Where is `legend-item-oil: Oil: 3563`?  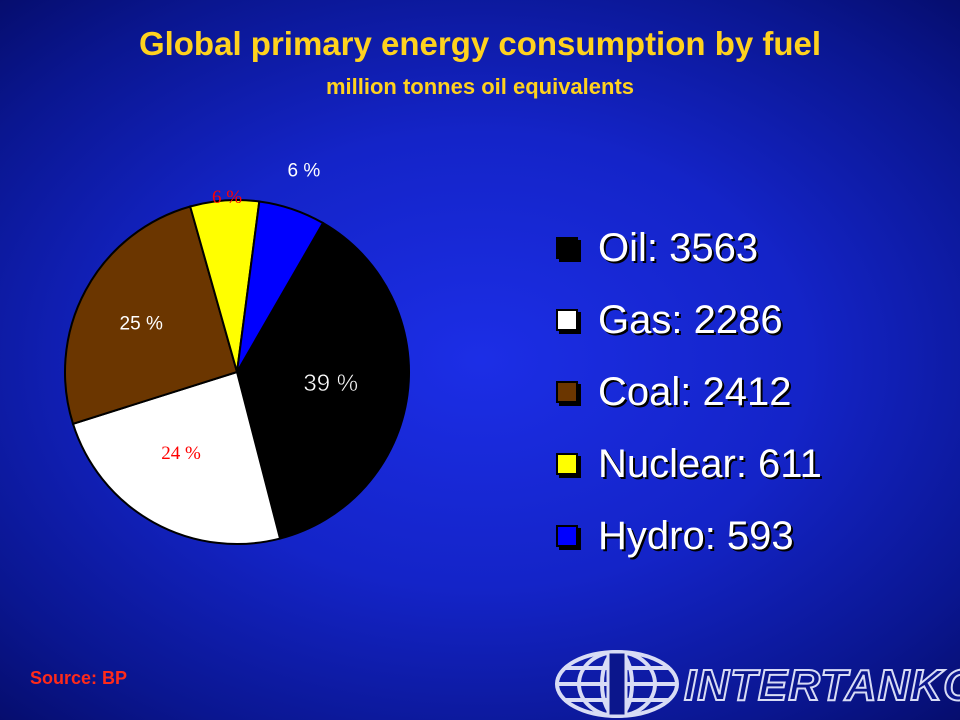
legend-item-oil: Oil: 3563 is located at coordinates (689, 248).